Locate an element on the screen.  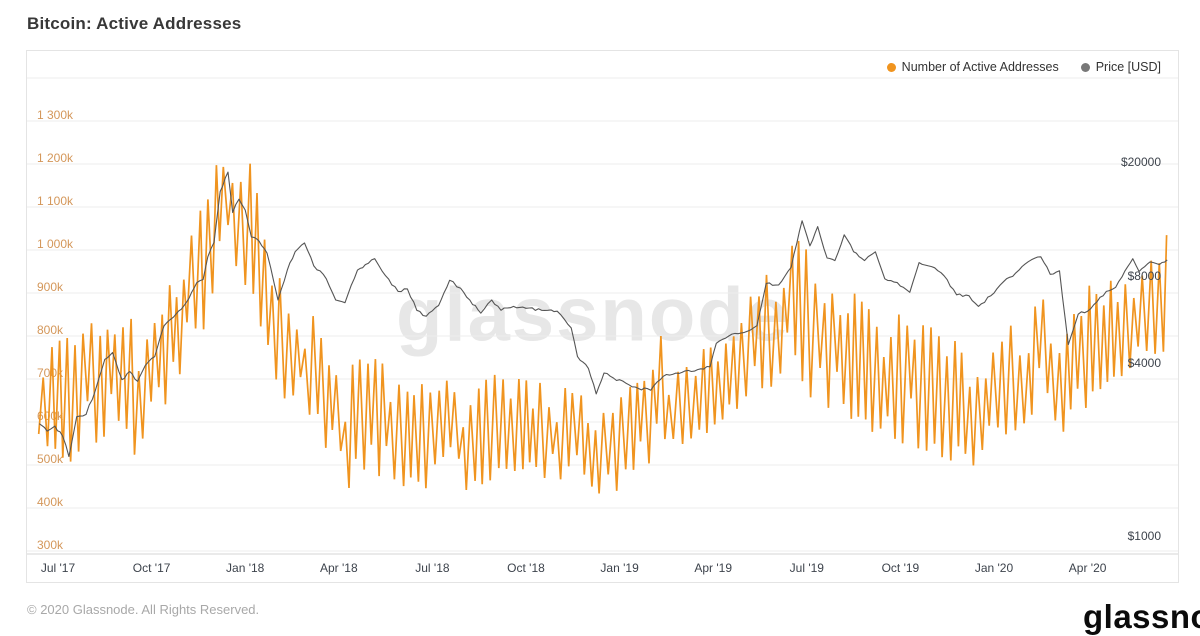
y-axis-left-label: 500k is located at coordinates (50, 459).